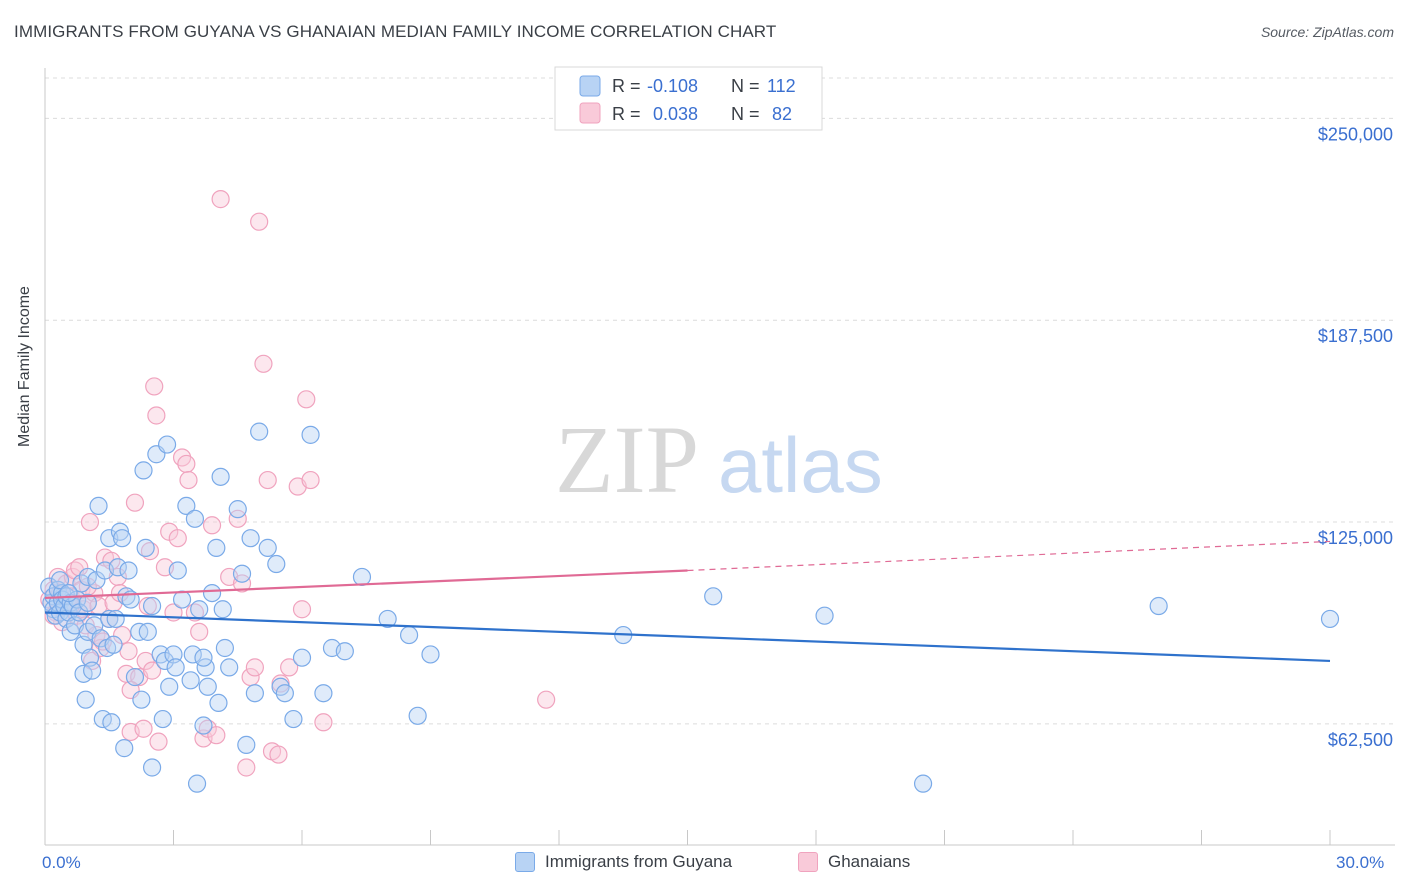 The height and width of the screenshot is (892, 1406). I want to click on x-tick-label-min: 0.0%, so click(61, 862).